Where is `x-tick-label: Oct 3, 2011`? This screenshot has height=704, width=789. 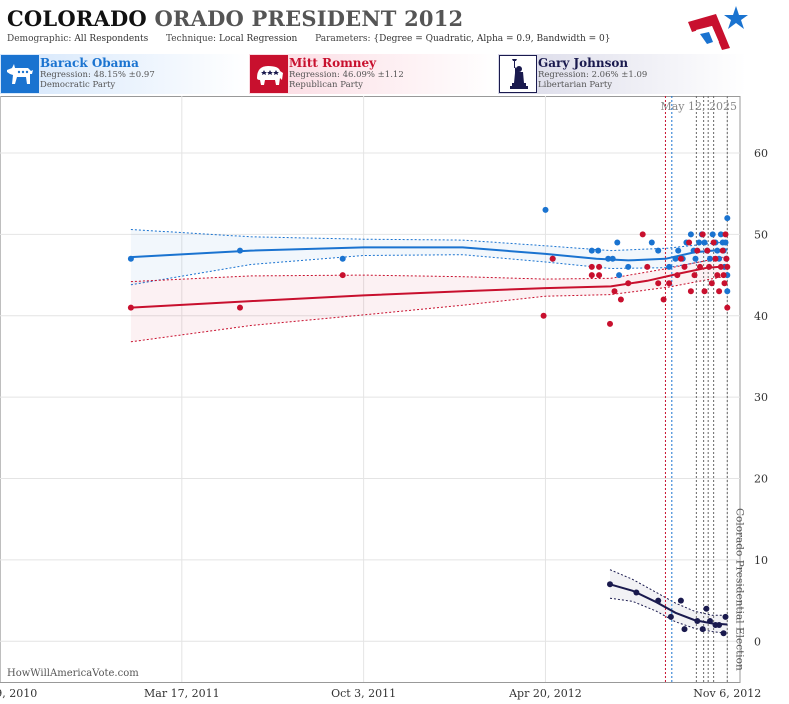
x-tick-label: Oct 3, 2011 is located at coordinates (363, 693).